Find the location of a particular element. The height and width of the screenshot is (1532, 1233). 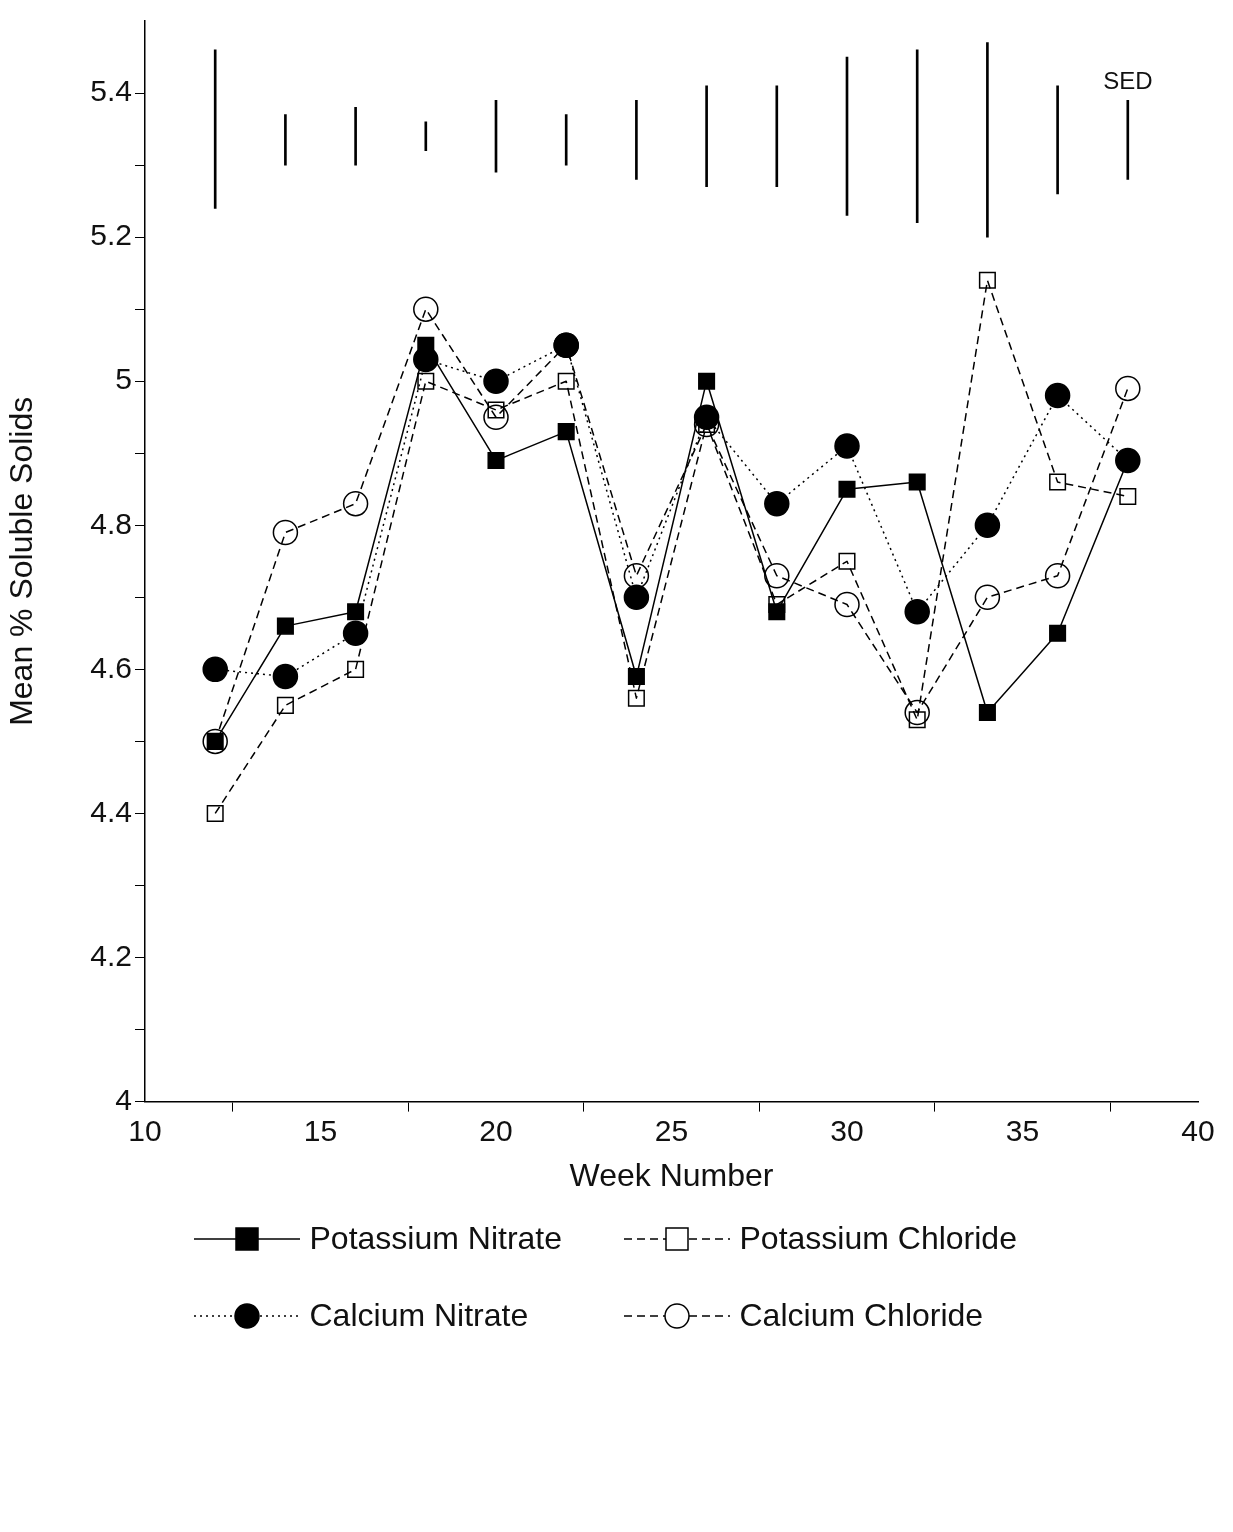

series-label: SED is located at coordinates (1128, 80).